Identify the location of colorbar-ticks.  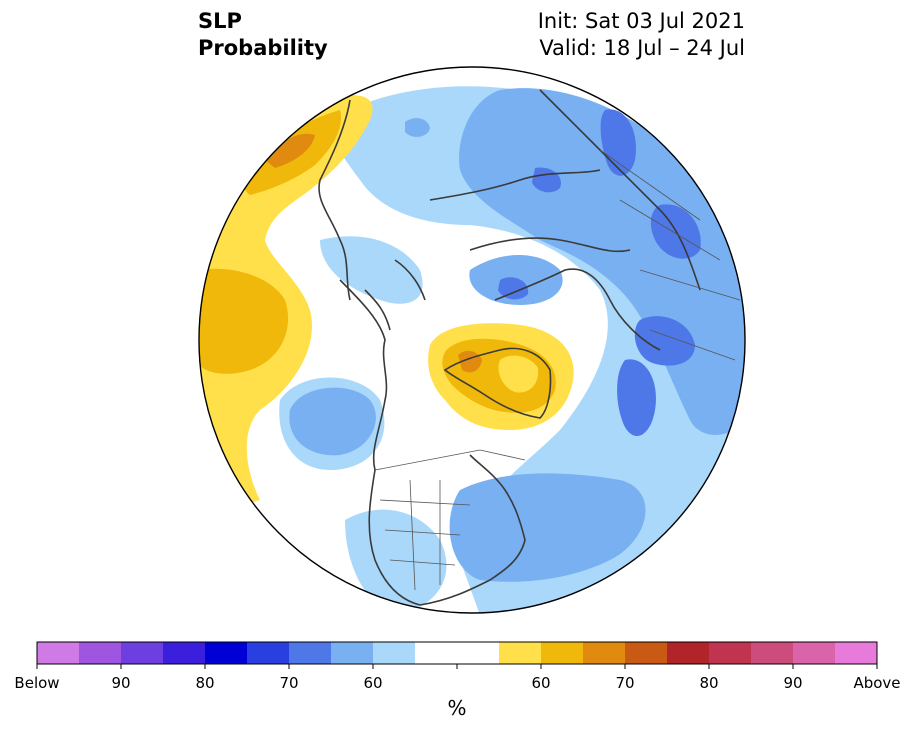
(457, 666).